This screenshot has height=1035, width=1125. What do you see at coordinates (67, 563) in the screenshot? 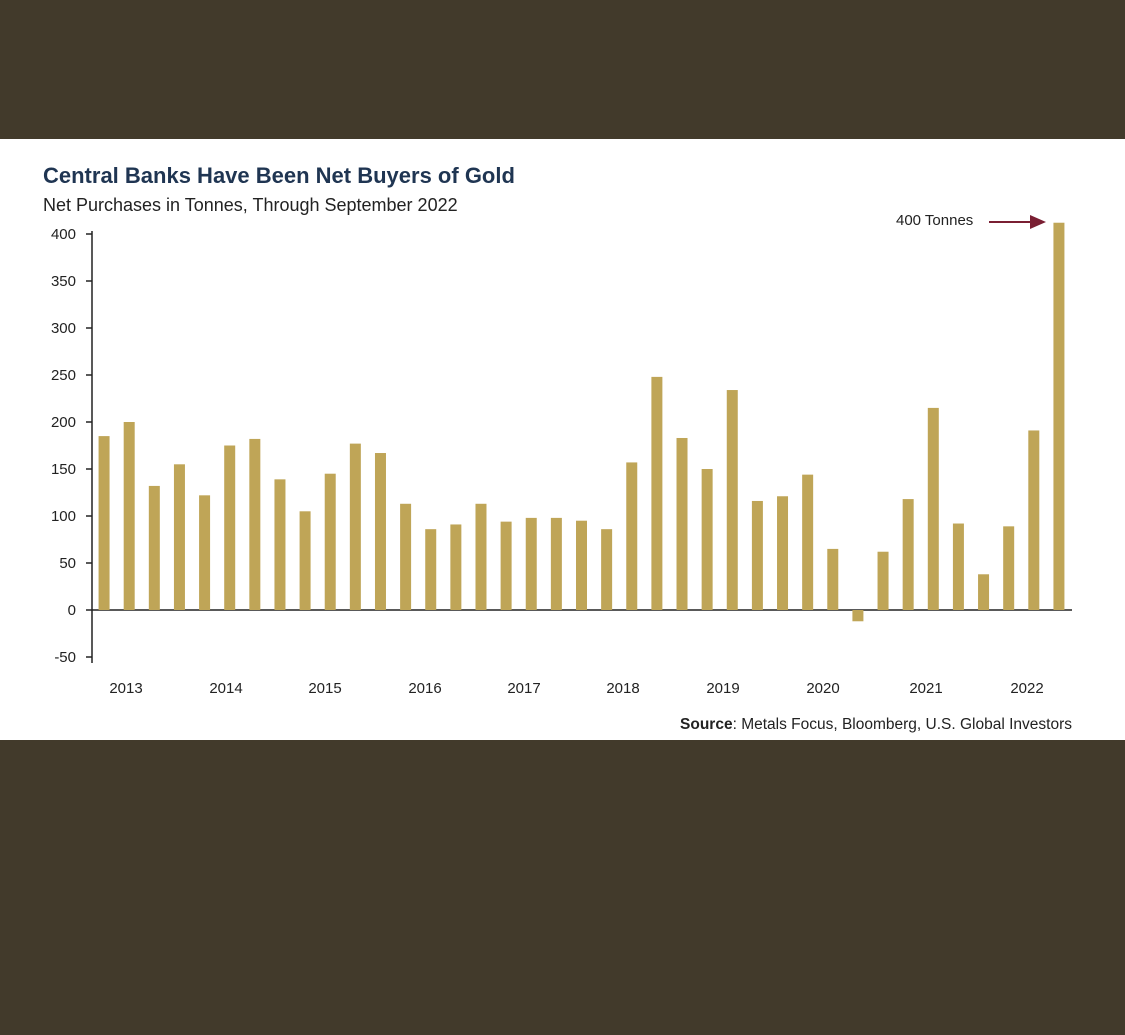
I see `y-tick-label: 50` at bounding box center [67, 563].